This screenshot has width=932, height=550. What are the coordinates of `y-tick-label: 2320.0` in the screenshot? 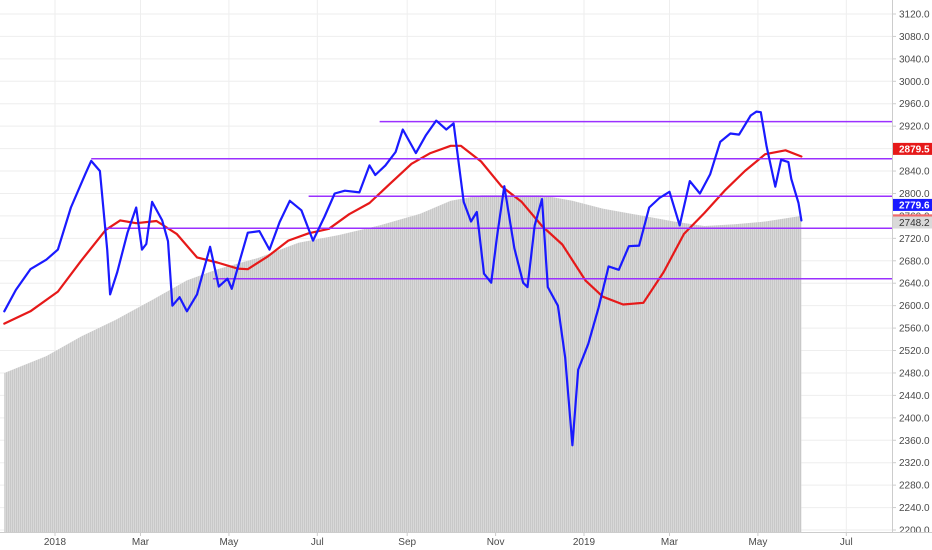 It's located at (914, 463).